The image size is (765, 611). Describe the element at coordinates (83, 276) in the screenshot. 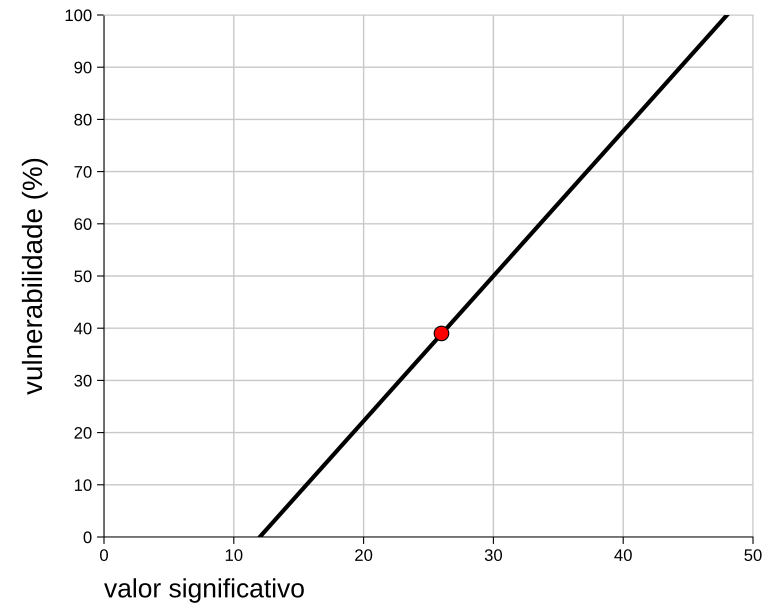

I see `y-tick-label: 50` at that location.